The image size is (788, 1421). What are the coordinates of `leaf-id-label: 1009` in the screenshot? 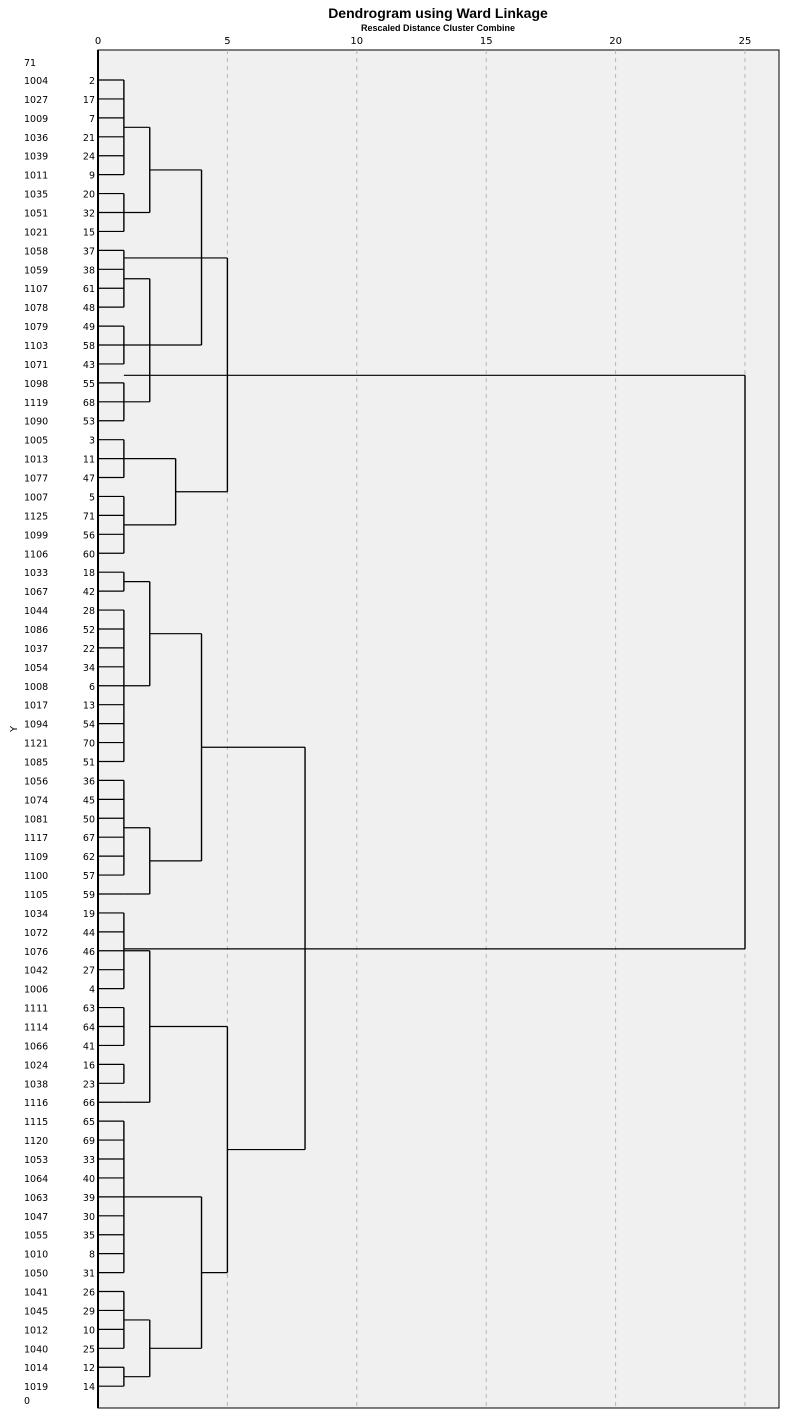 It's located at (36, 119).